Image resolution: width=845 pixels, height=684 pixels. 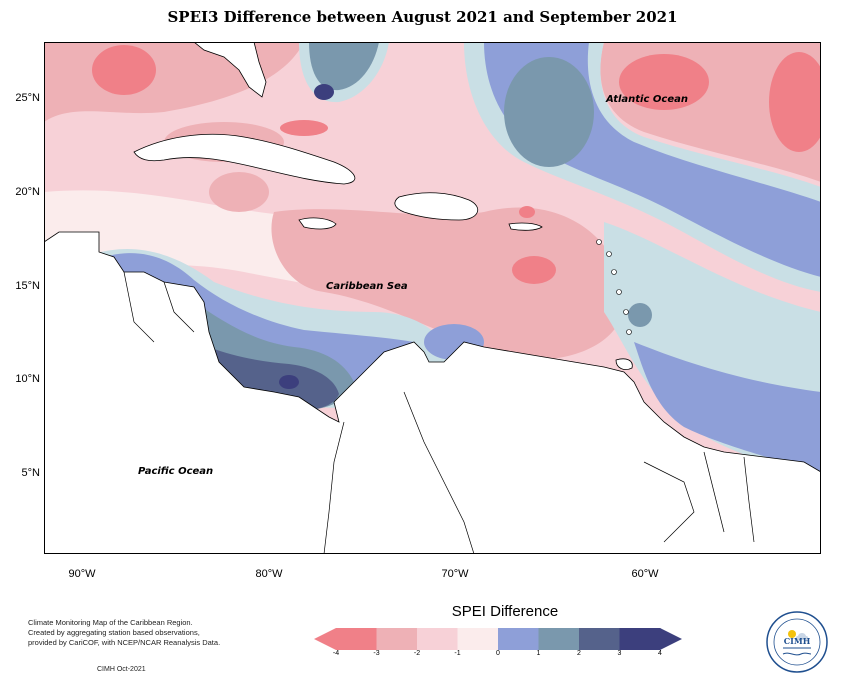 What do you see at coordinates (538, 653) in the screenshot?
I see `legend-tick-label: 1` at bounding box center [538, 653].